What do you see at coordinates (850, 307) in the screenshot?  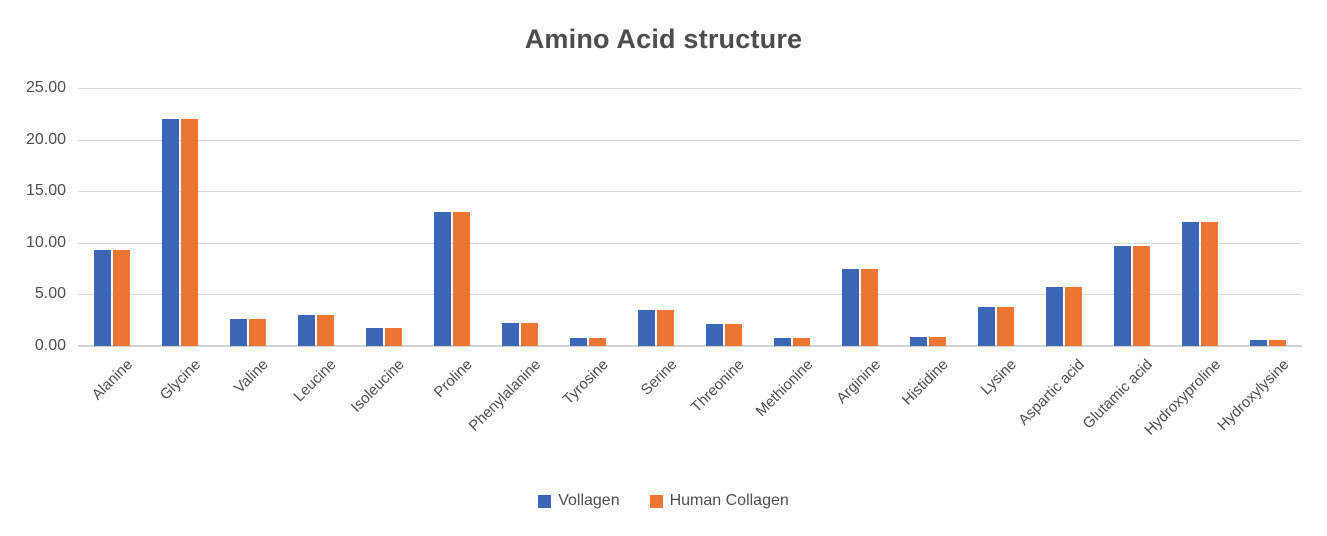 I see `bar-vollagen-arginine` at bounding box center [850, 307].